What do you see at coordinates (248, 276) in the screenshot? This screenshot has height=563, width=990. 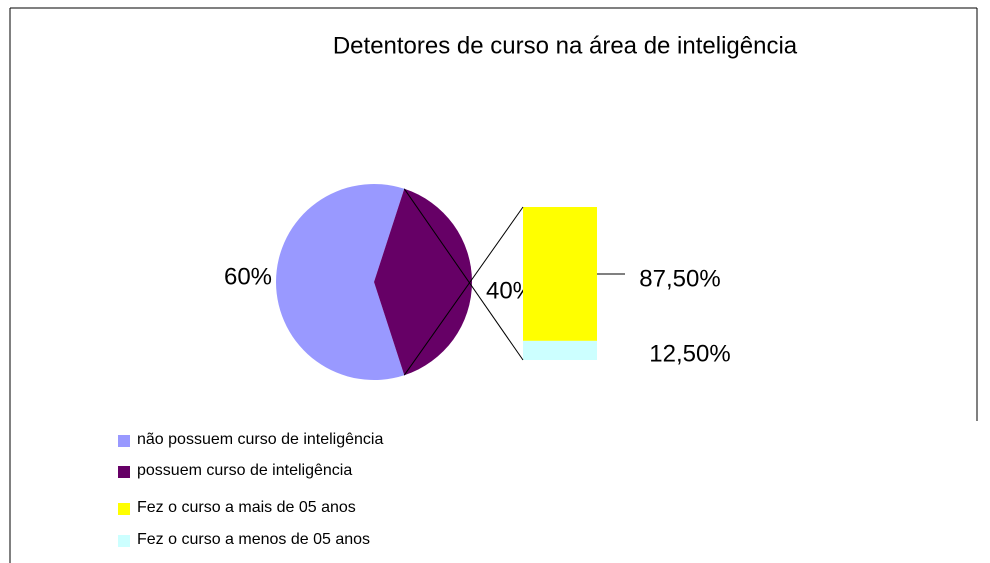 I see `pie-label: 60%` at bounding box center [248, 276].